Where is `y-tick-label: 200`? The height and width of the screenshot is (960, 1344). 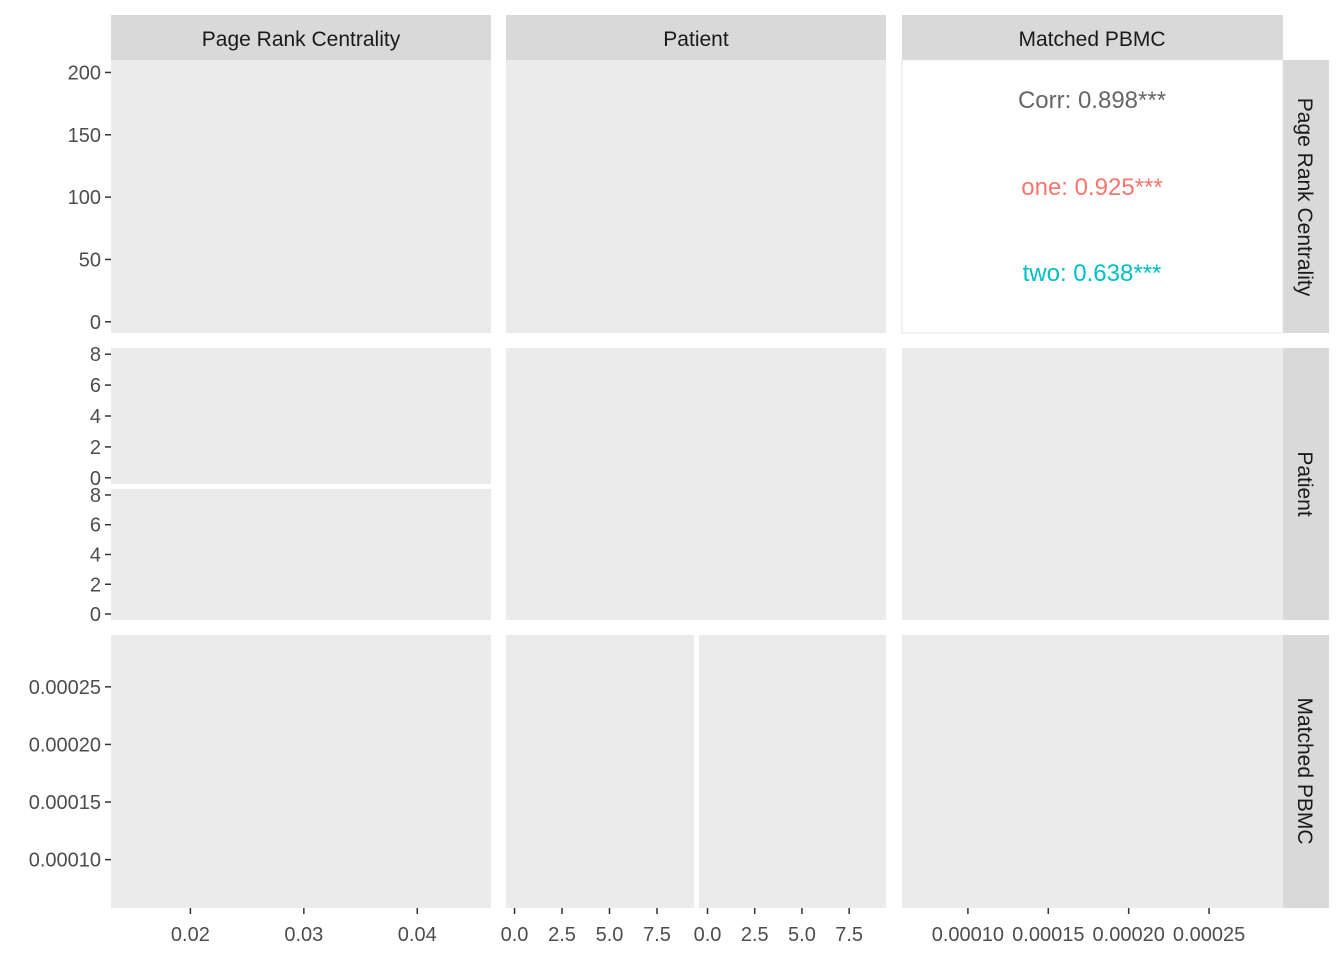
y-tick-label: 200 is located at coordinates (84, 73).